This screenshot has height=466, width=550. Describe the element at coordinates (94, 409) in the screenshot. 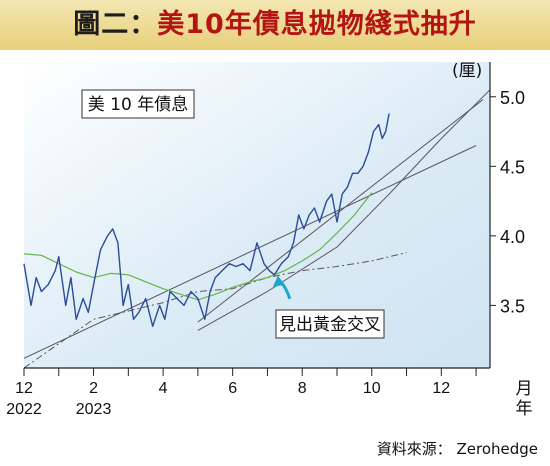

I see `x-year-label: 2023` at that location.